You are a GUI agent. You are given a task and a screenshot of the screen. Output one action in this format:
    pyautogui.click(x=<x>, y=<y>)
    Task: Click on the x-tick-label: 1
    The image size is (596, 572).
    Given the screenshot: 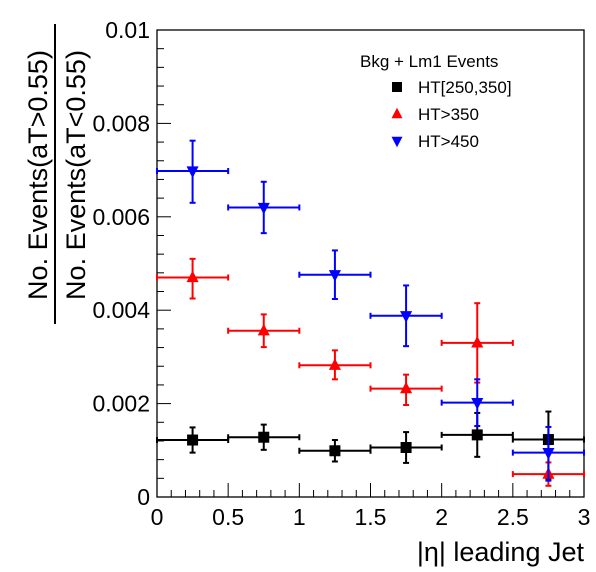 What is the action you would take?
    pyautogui.click(x=299, y=517)
    